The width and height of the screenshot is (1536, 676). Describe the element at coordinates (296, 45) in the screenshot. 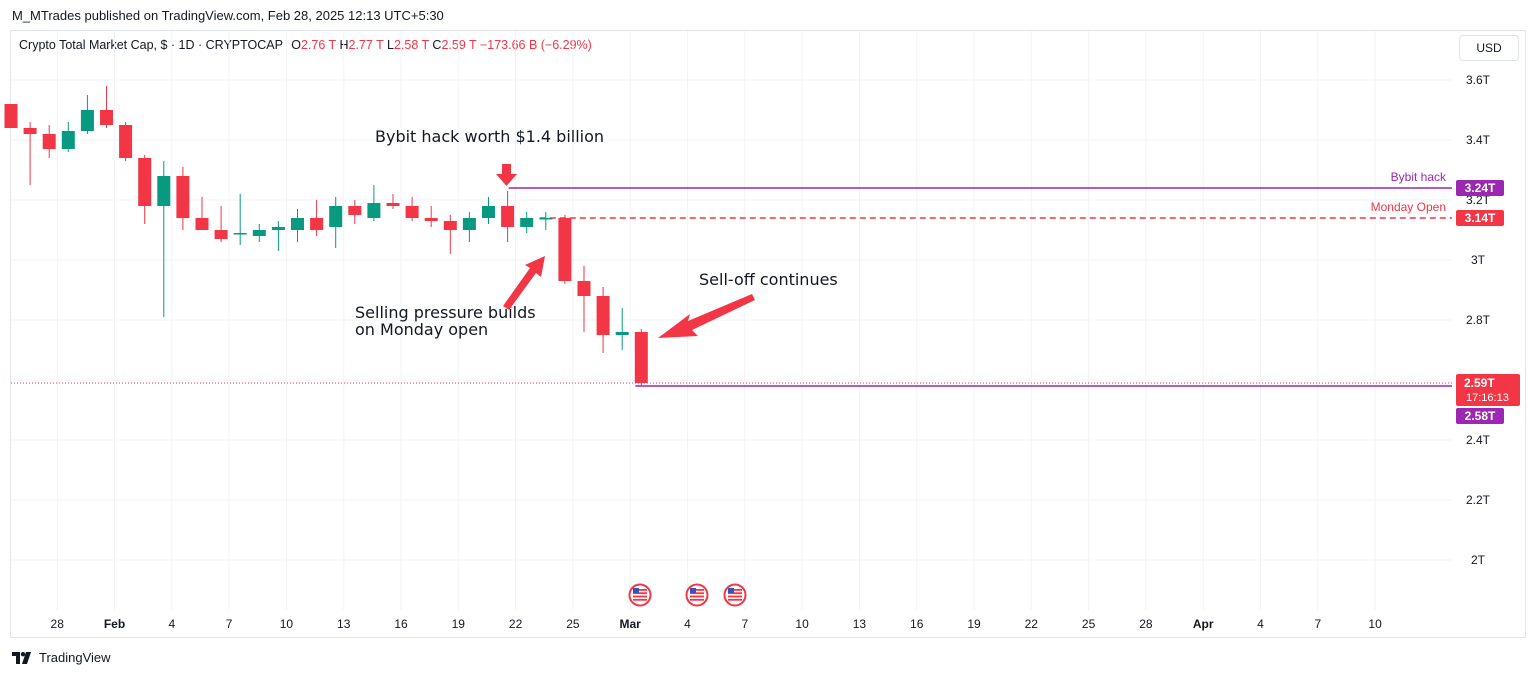

I see `open-label: O` at that location.